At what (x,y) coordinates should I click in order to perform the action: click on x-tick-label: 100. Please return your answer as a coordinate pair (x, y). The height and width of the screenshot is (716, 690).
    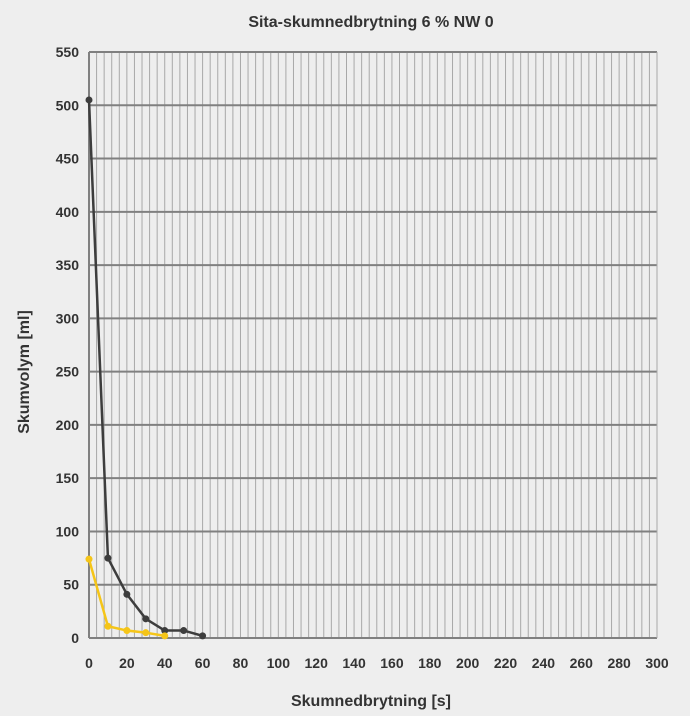
    Looking at the image, I should click on (279, 663).